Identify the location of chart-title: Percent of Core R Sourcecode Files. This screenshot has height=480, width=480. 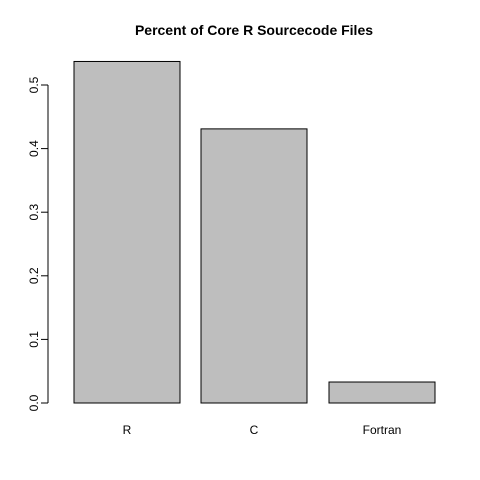
(254, 30).